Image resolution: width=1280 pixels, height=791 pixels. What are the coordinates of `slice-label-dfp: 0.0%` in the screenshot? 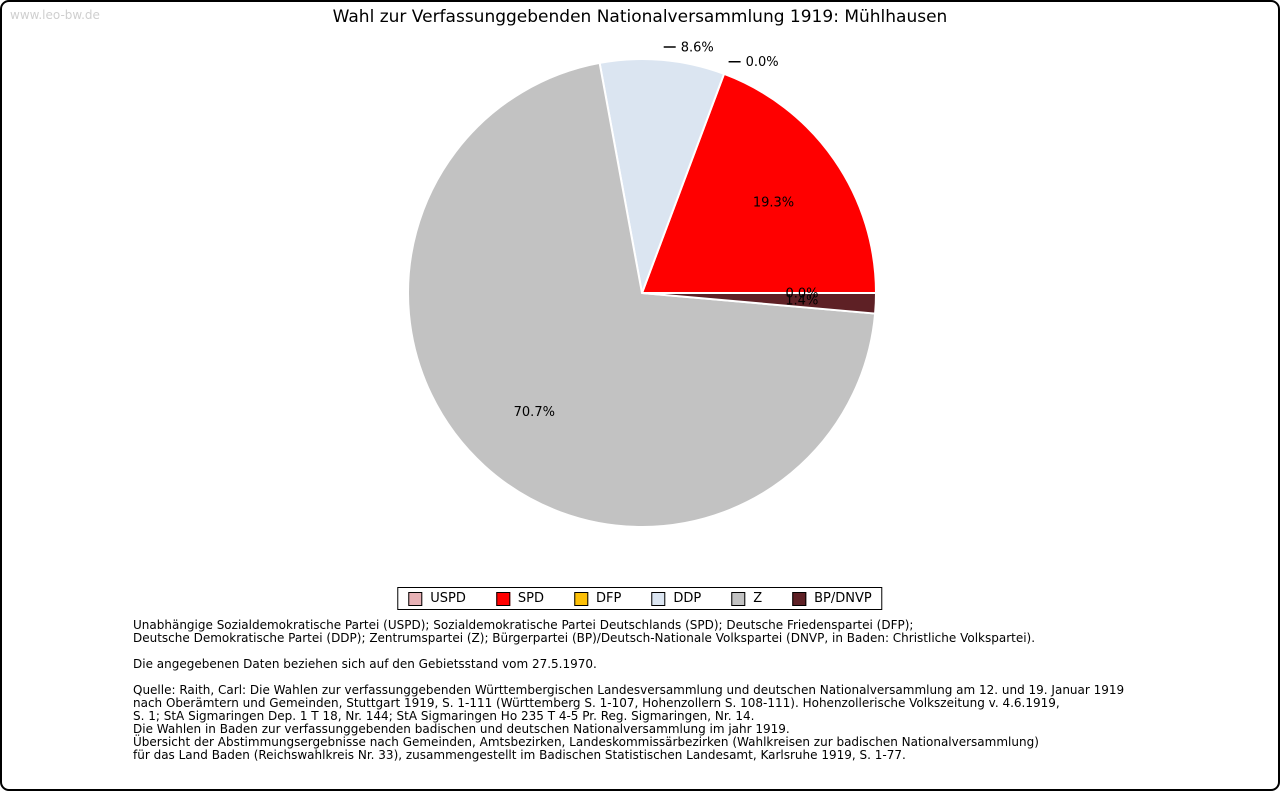 It's located at (801, 294).